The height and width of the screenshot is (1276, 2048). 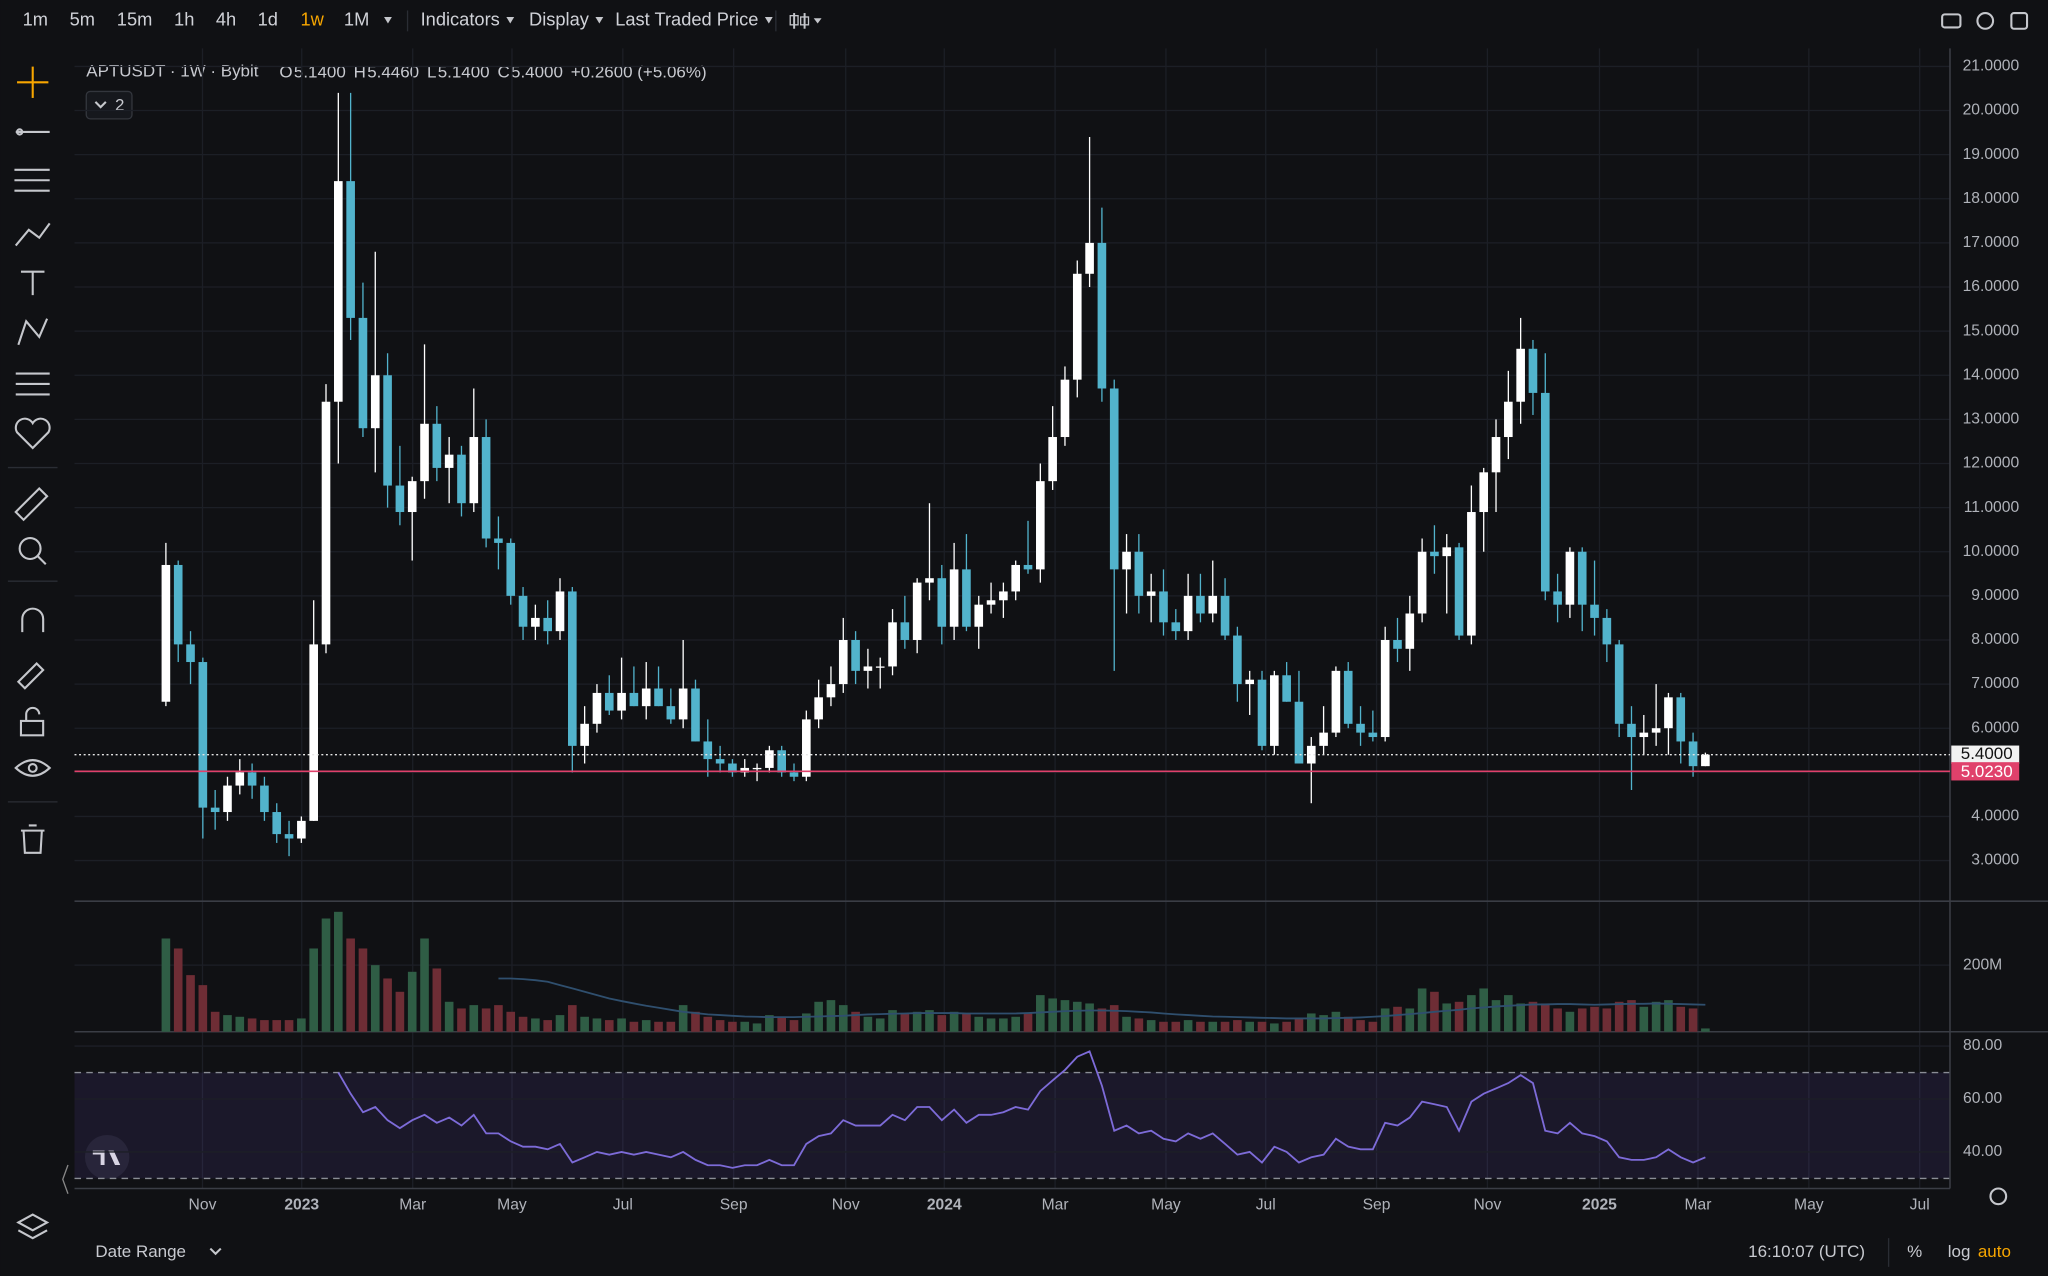 I want to click on scale-option: auto, so click(x=1994, y=1251).